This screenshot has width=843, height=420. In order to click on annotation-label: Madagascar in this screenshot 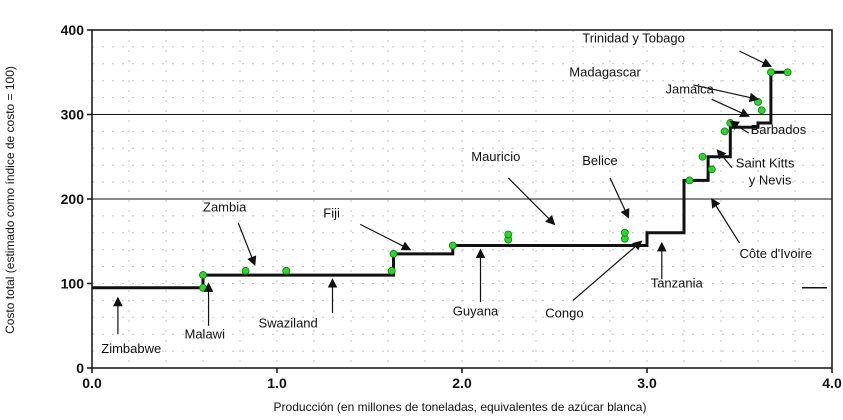, I will do `click(605, 71)`.